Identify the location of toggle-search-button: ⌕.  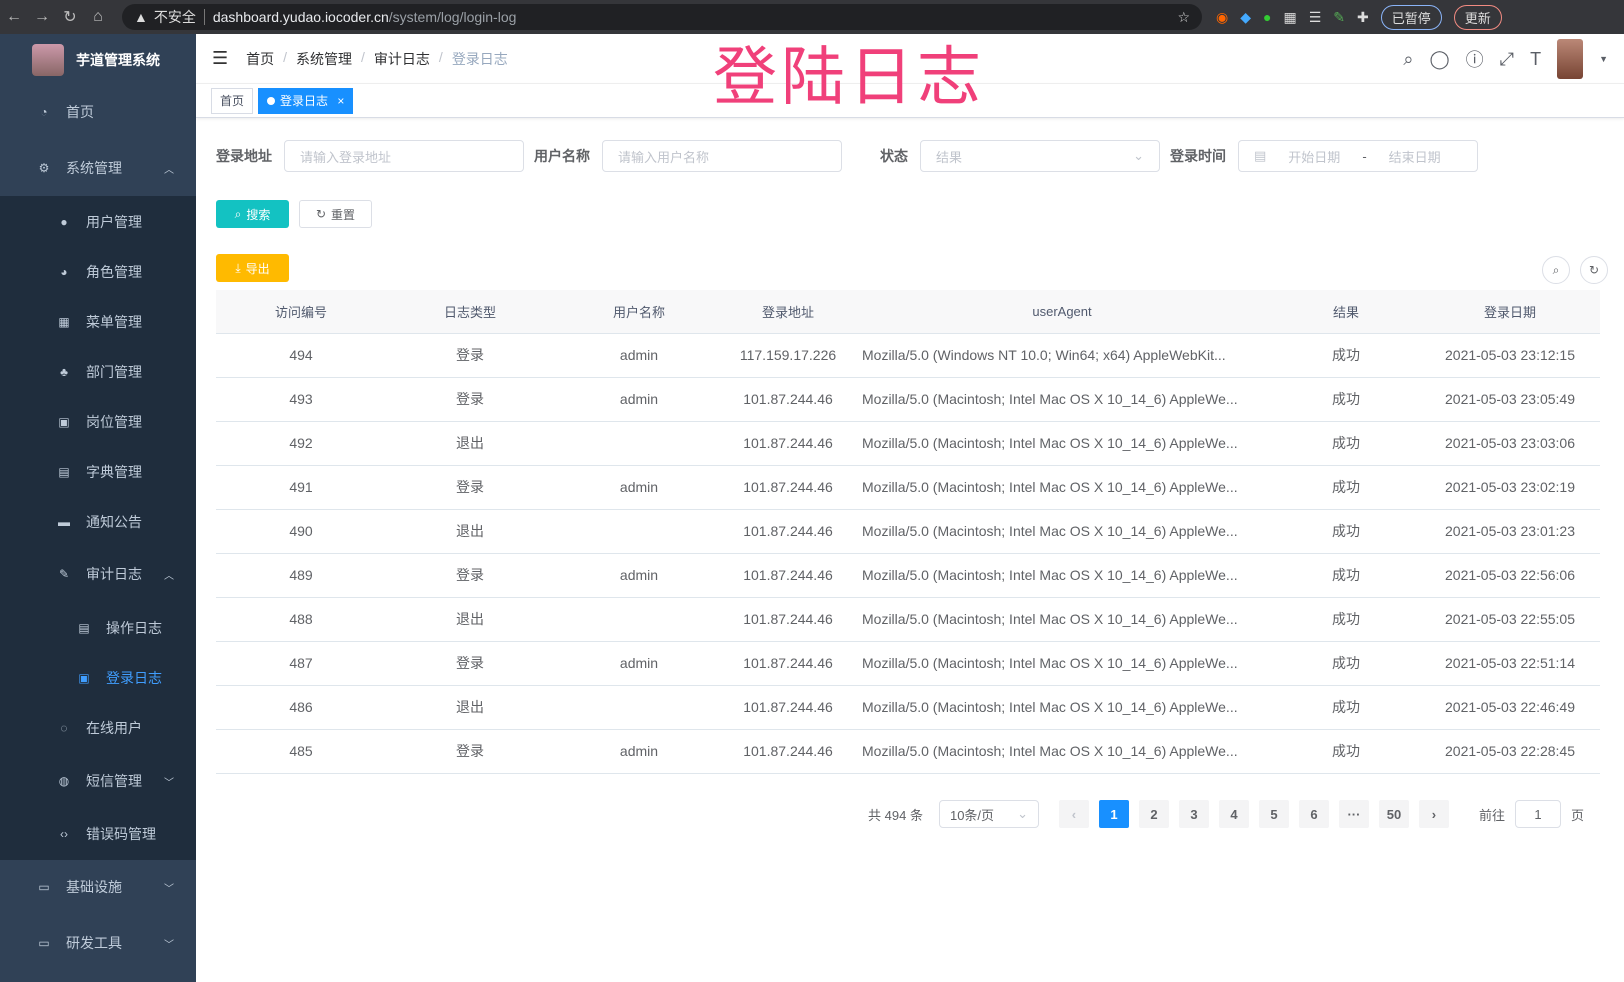
(1556, 270).